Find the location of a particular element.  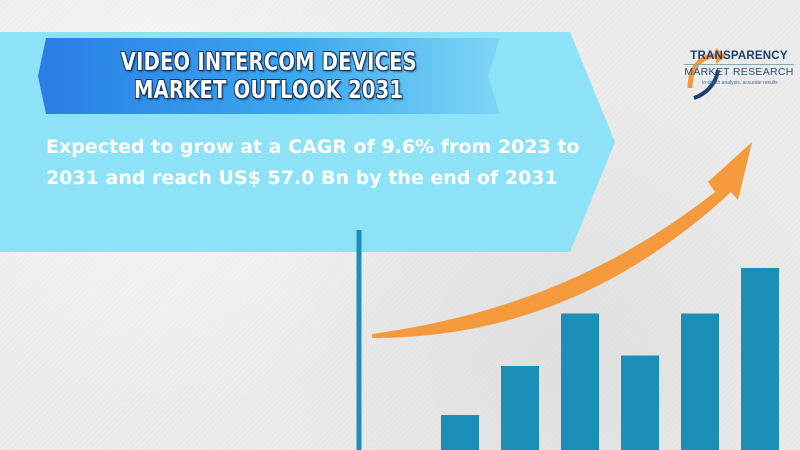

tmr-arrow-logo-icon is located at coordinates (706, 74).